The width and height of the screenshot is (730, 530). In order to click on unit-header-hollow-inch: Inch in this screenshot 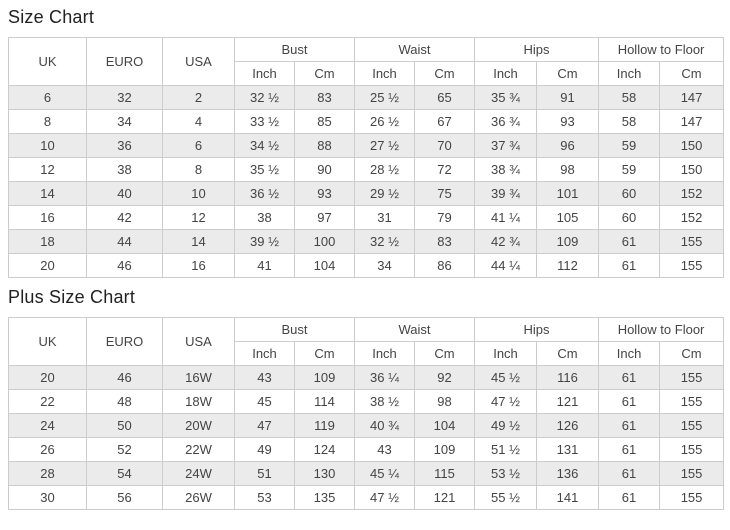, I will do `click(629, 73)`.